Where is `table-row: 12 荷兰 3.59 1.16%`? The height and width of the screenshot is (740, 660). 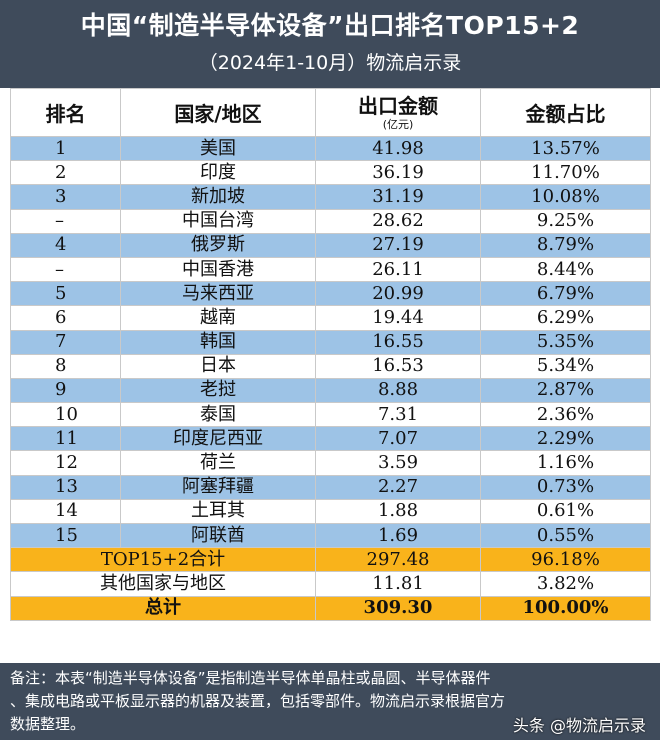 table-row: 12 荷兰 3.59 1.16% is located at coordinates (330, 463).